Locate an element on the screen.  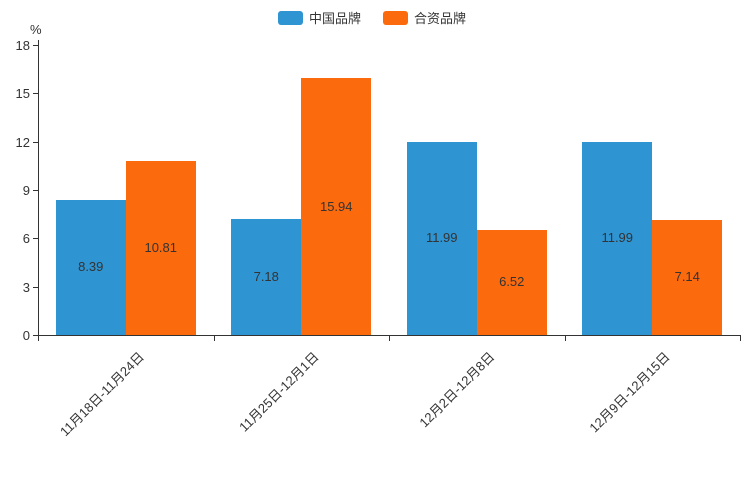
y-tick-label: 15 is located at coordinates (22, 94).